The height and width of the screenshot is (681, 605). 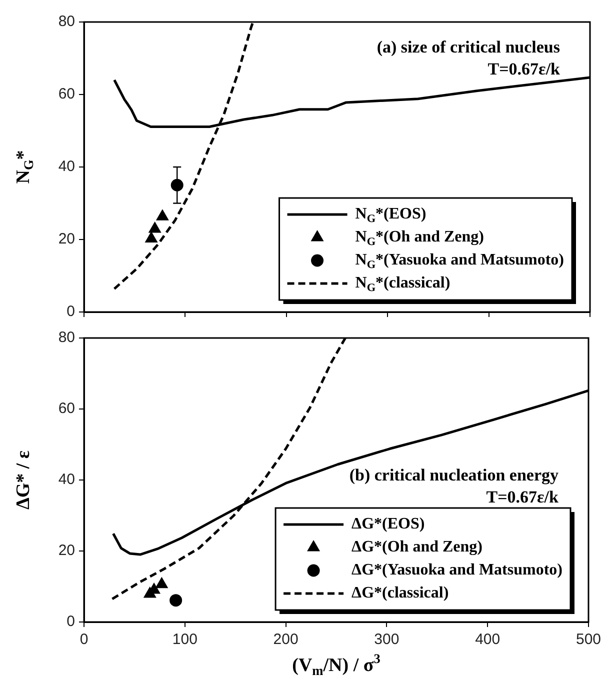 I want to click on legend-label: ΔG*(Oh and Zeng), so click(x=417, y=547).